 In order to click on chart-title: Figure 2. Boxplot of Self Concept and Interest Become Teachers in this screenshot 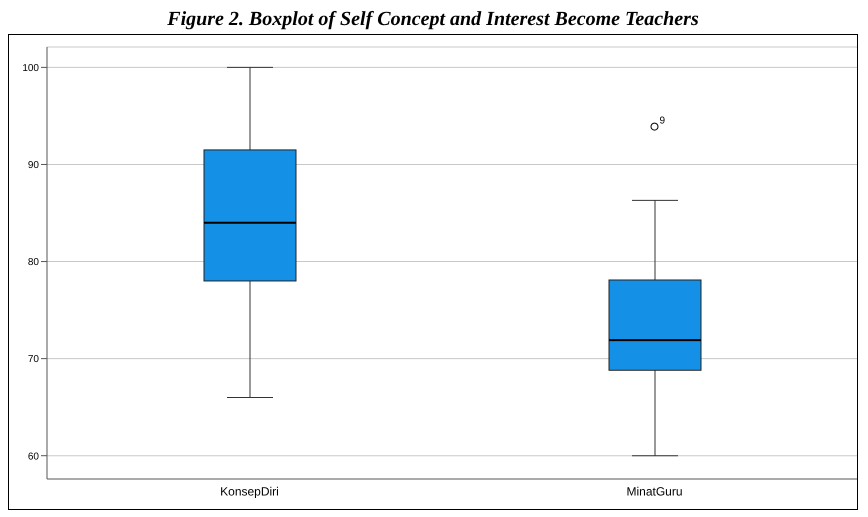, I will do `click(433, 20)`.